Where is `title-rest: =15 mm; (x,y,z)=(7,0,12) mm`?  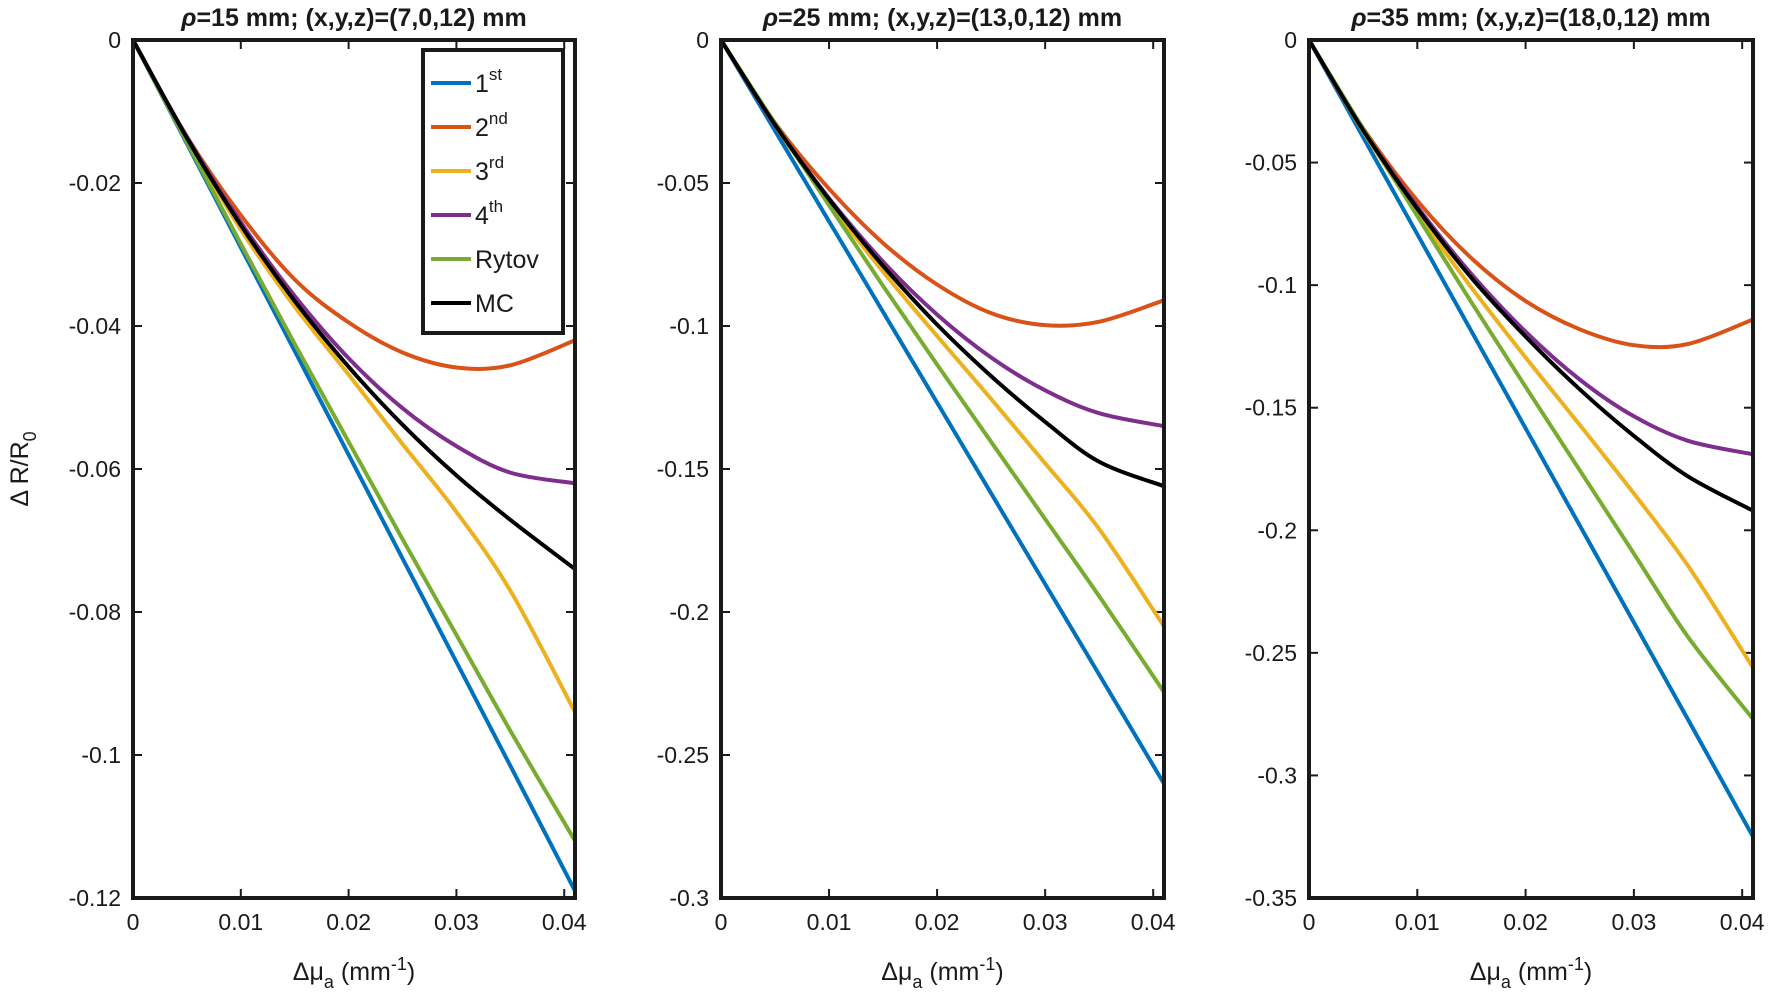 title-rest: =15 mm; (x,y,z)=(7,0,12) mm is located at coordinates (361, 18).